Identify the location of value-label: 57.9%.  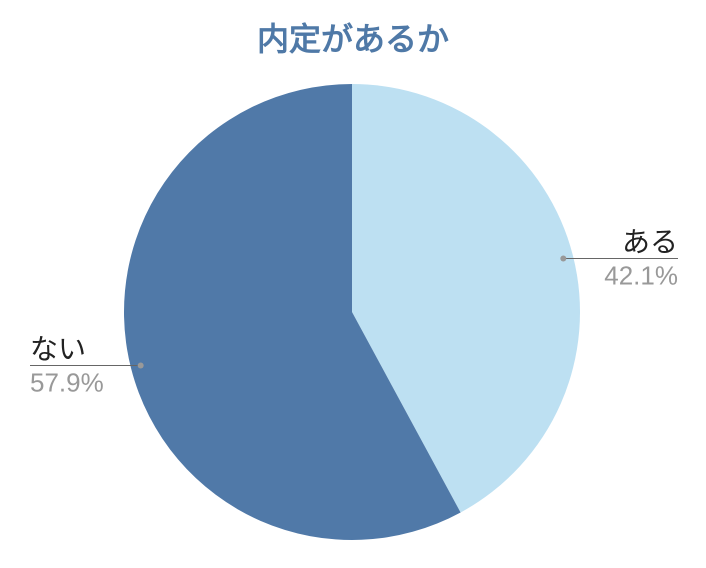
(67, 383).